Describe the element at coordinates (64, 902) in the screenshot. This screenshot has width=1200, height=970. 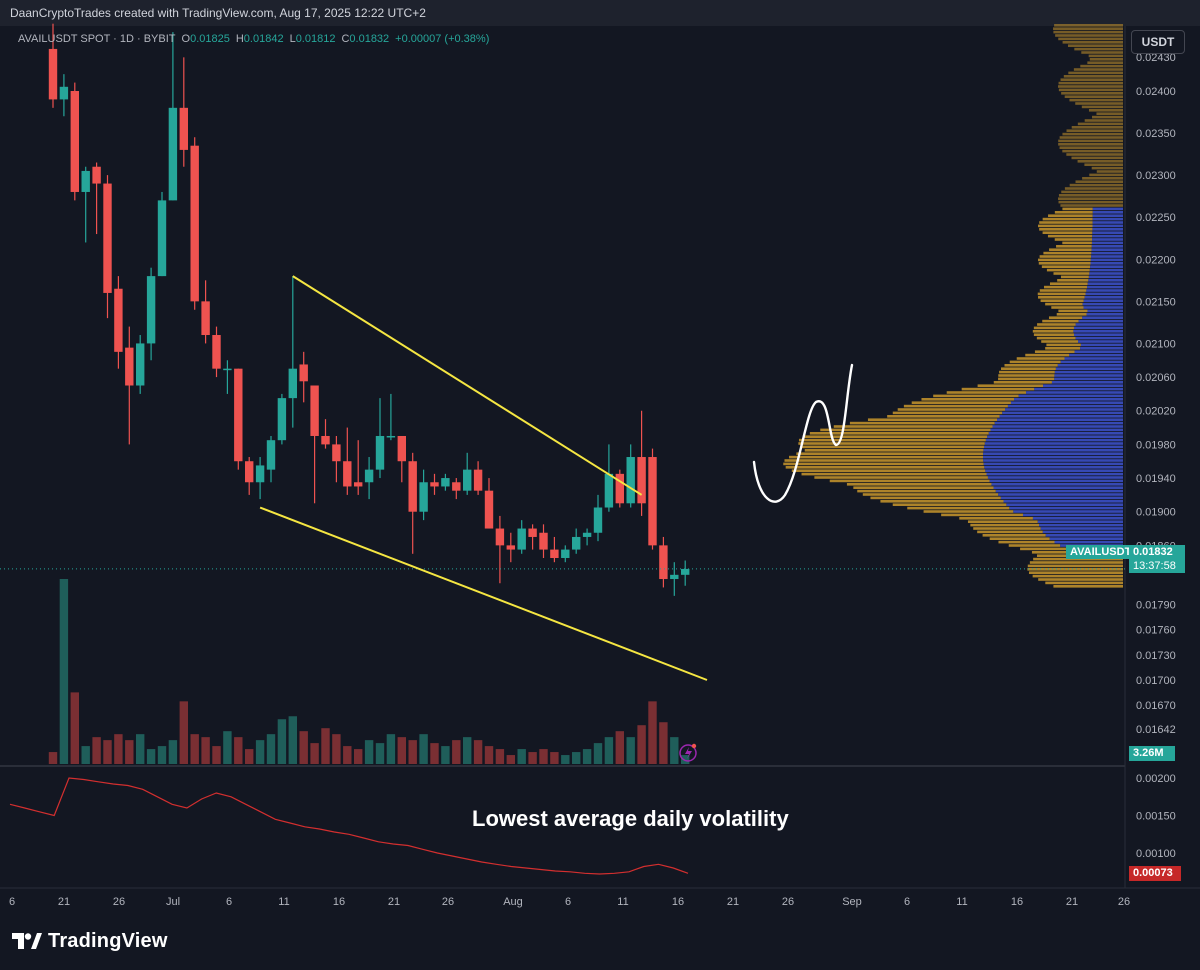
I see `time-tick-label: 21` at that location.